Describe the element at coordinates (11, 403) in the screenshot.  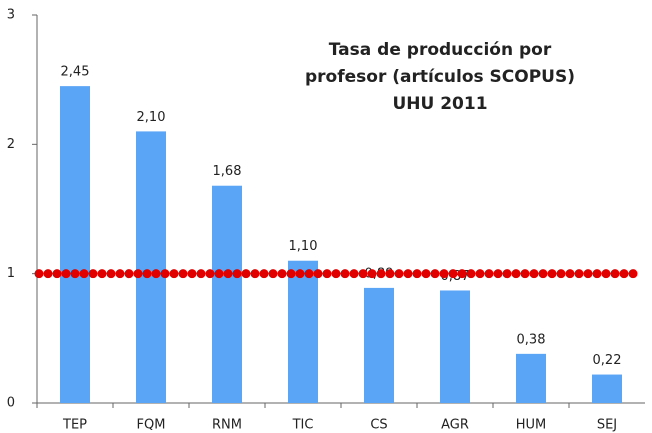
I see `y-tick-label: 0` at that location.